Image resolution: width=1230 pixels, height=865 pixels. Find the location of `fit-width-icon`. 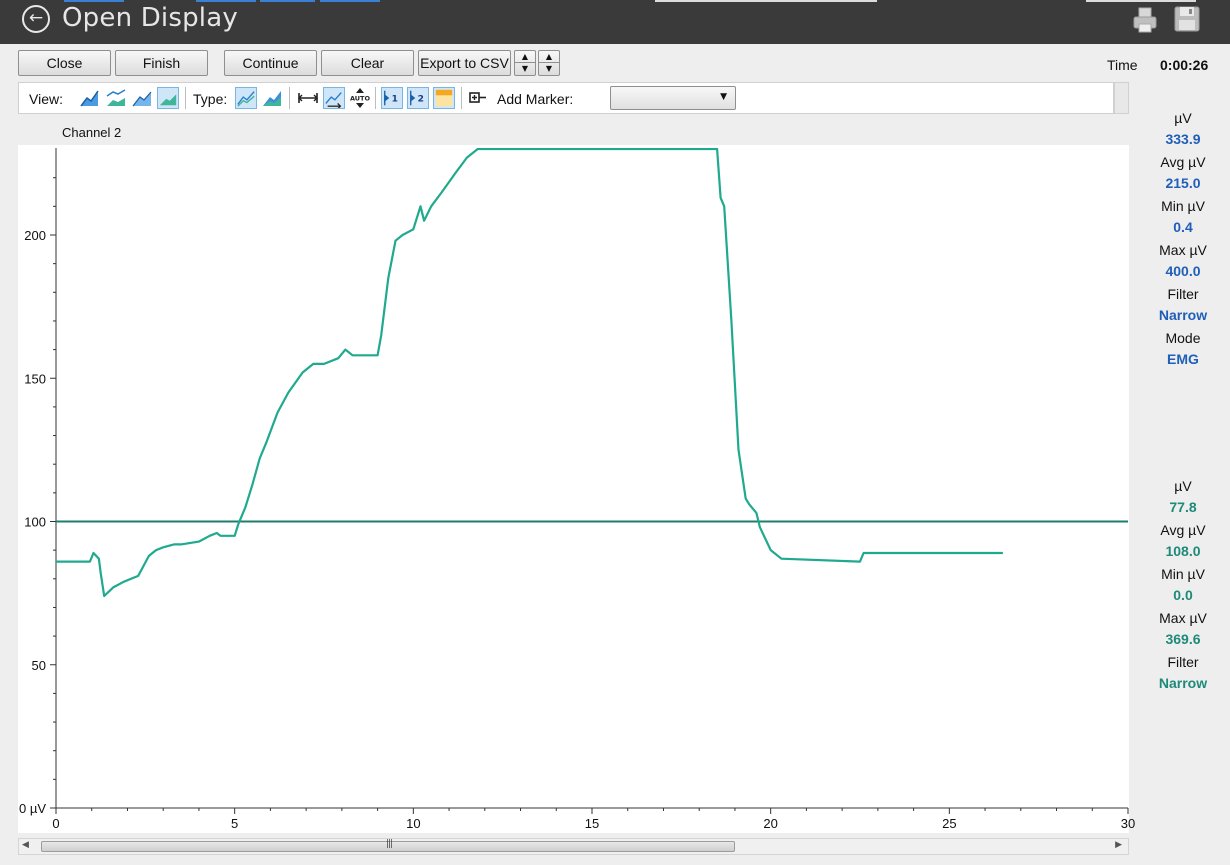

fit-width-icon is located at coordinates (308, 98).